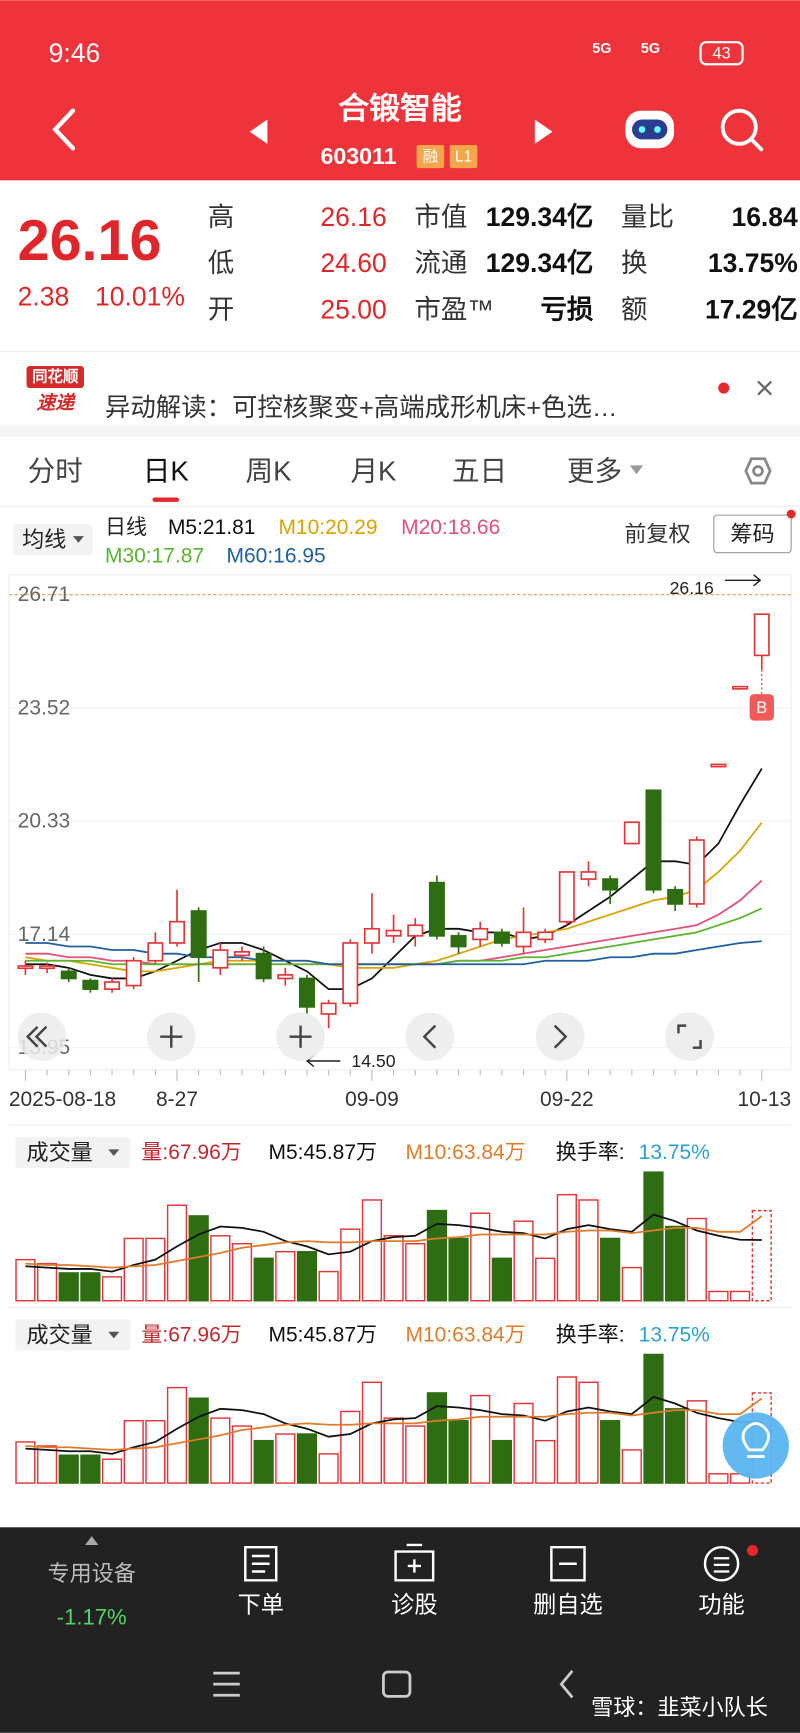 The height and width of the screenshot is (1733, 800). What do you see at coordinates (75, 53) in the screenshot?
I see `clock: 9:46` at bounding box center [75, 53].